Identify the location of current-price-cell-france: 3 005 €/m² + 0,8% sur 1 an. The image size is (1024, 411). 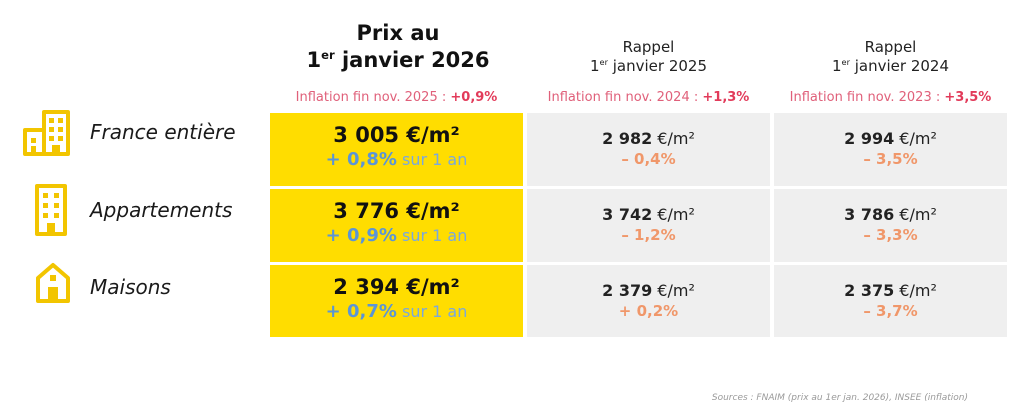
(396, 149).